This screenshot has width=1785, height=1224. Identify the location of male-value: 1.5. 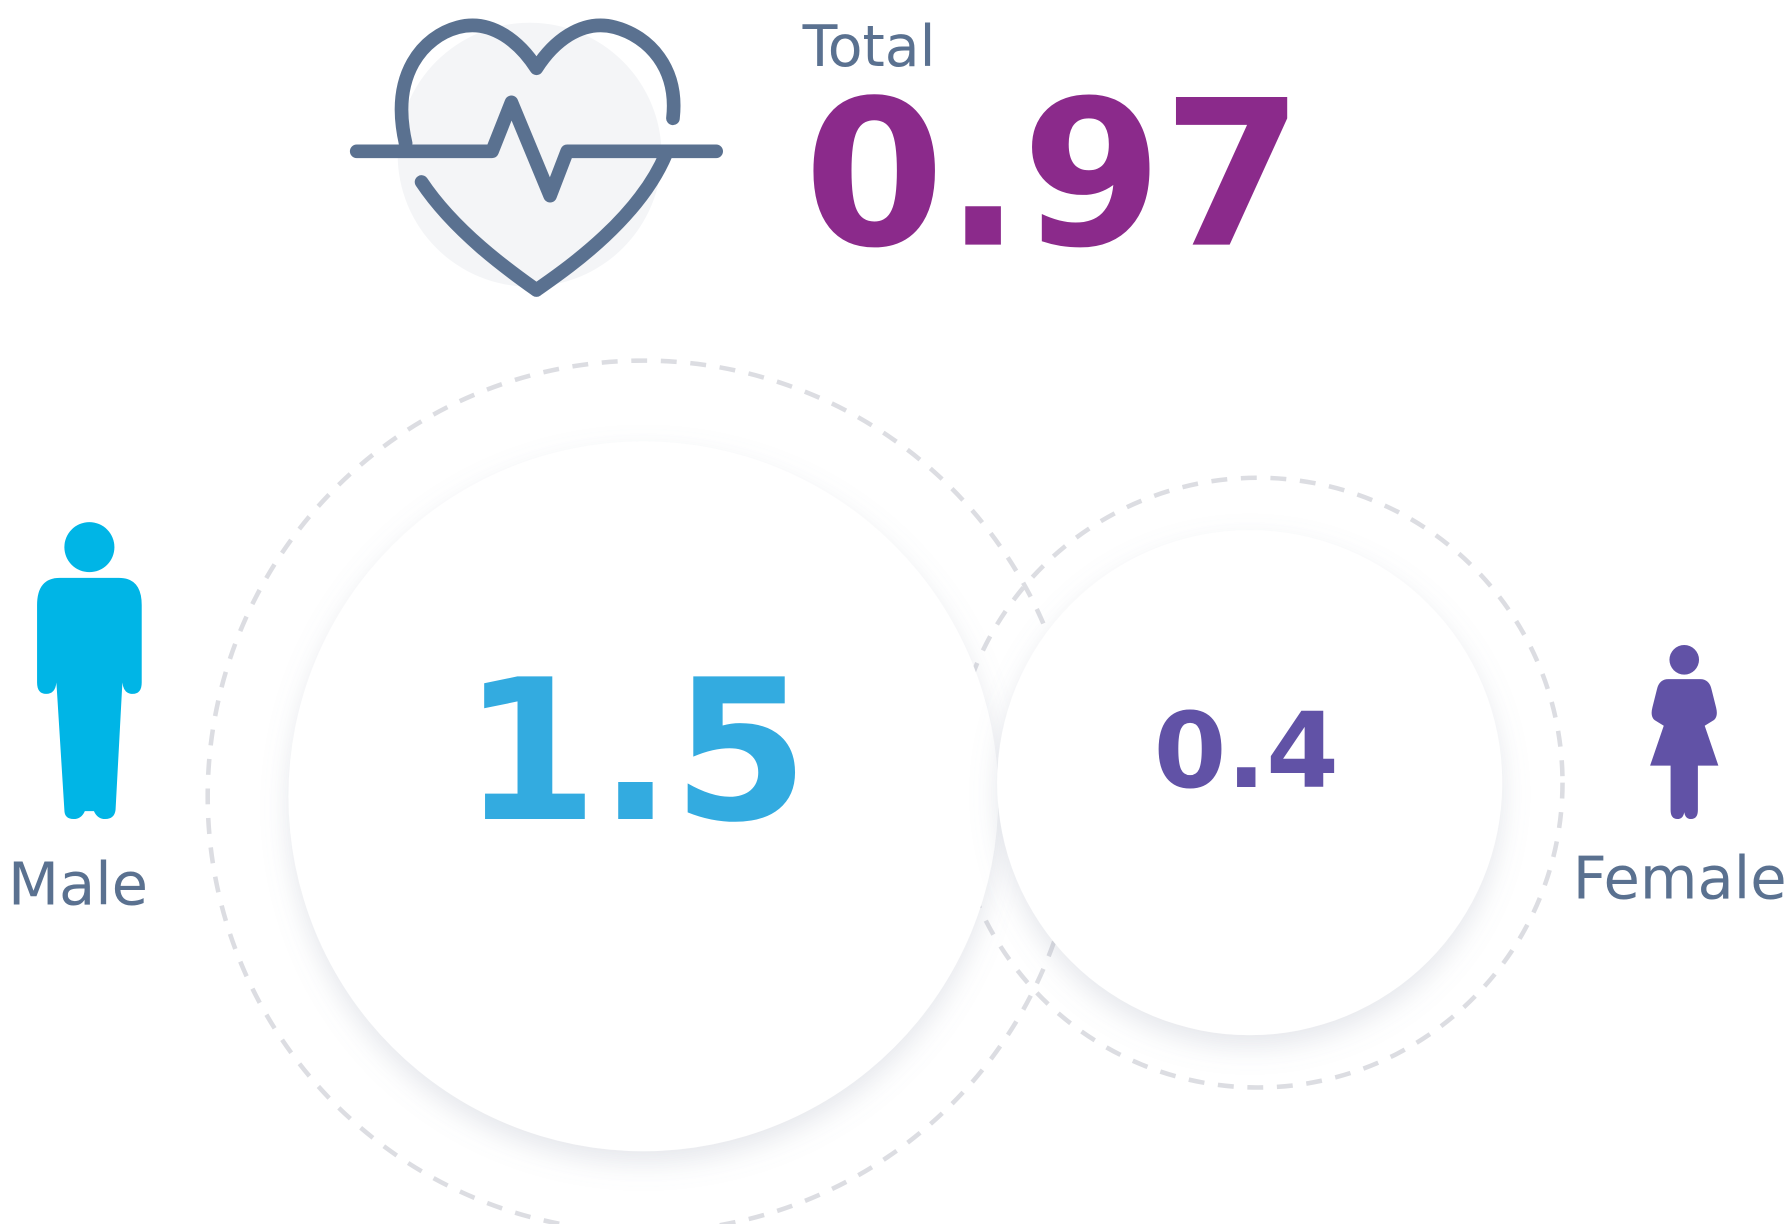
(635, 752).